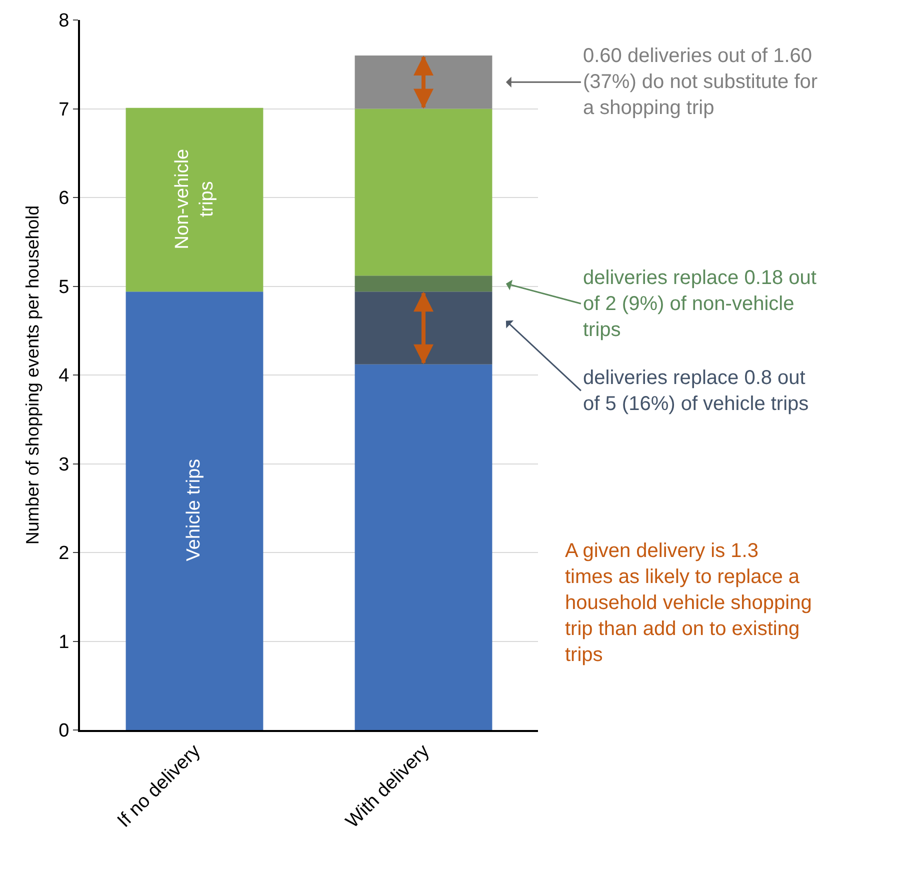  What do you see at coordinates (64, 553) in the screenshot?
I see `y-tick-label: 2` at bounding box center [64, 553].